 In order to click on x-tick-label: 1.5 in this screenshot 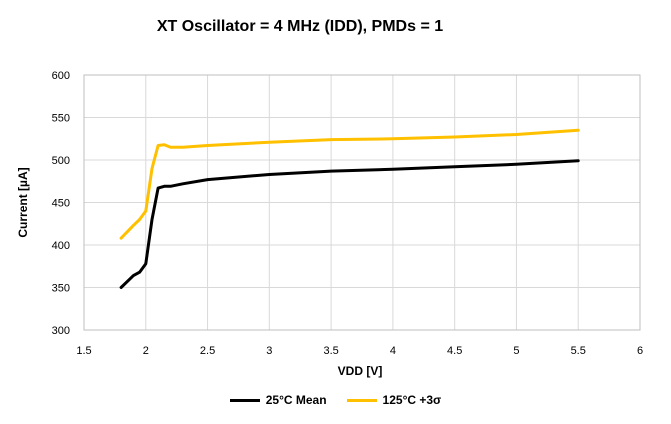, I will do `click(83, 351)`.